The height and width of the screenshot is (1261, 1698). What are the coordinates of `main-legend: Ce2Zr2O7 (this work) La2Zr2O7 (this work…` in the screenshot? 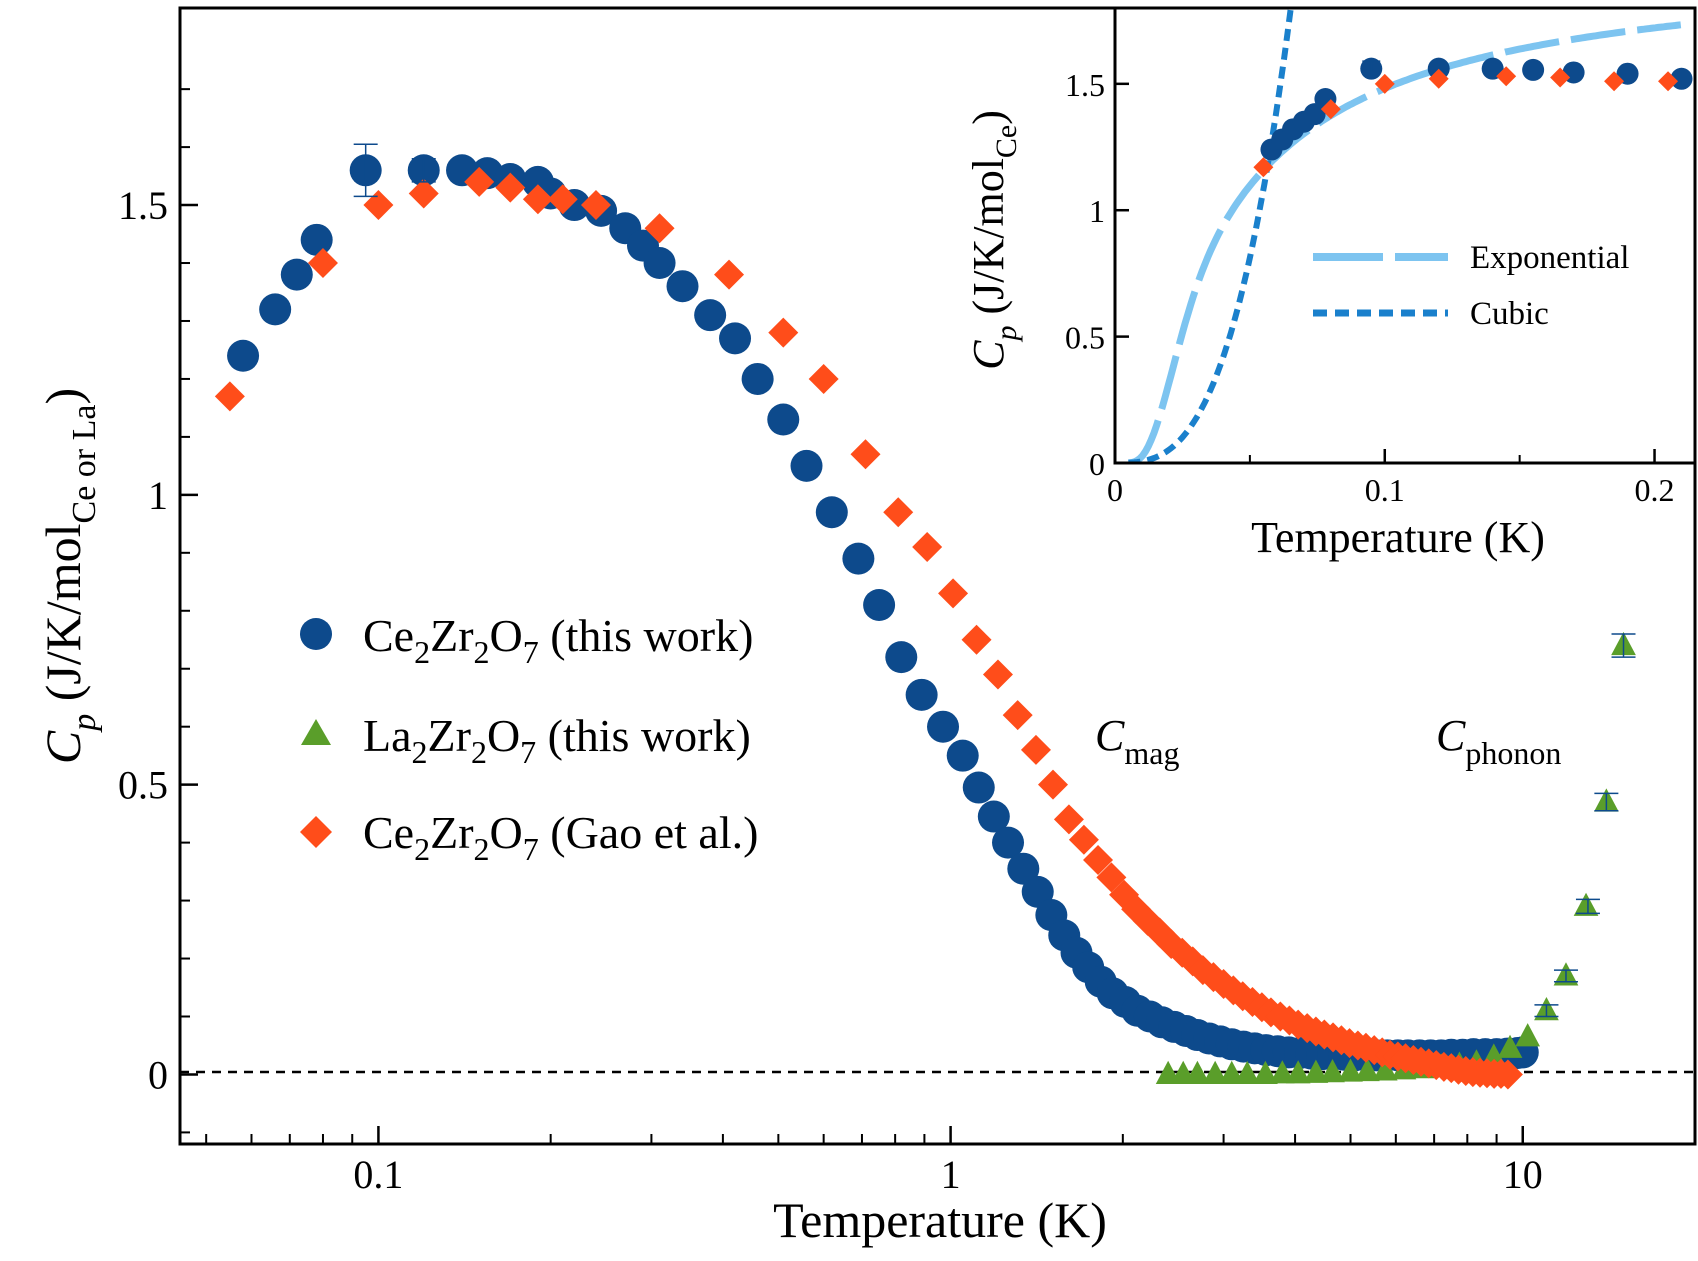 It's located at (529, 738).